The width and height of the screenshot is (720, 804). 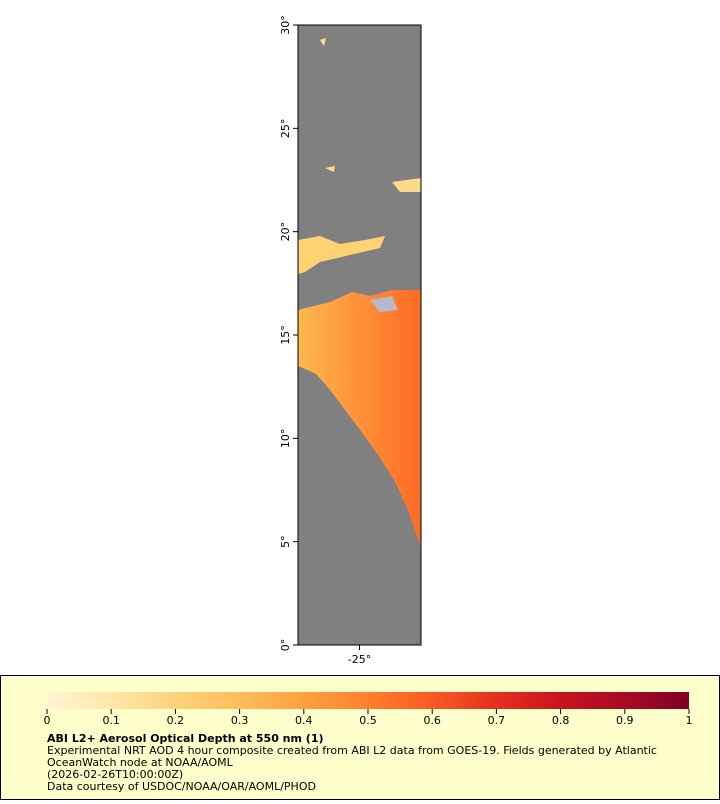 I want to click on colorbar-tick-label: 0.2, so click(x=176, y=720).